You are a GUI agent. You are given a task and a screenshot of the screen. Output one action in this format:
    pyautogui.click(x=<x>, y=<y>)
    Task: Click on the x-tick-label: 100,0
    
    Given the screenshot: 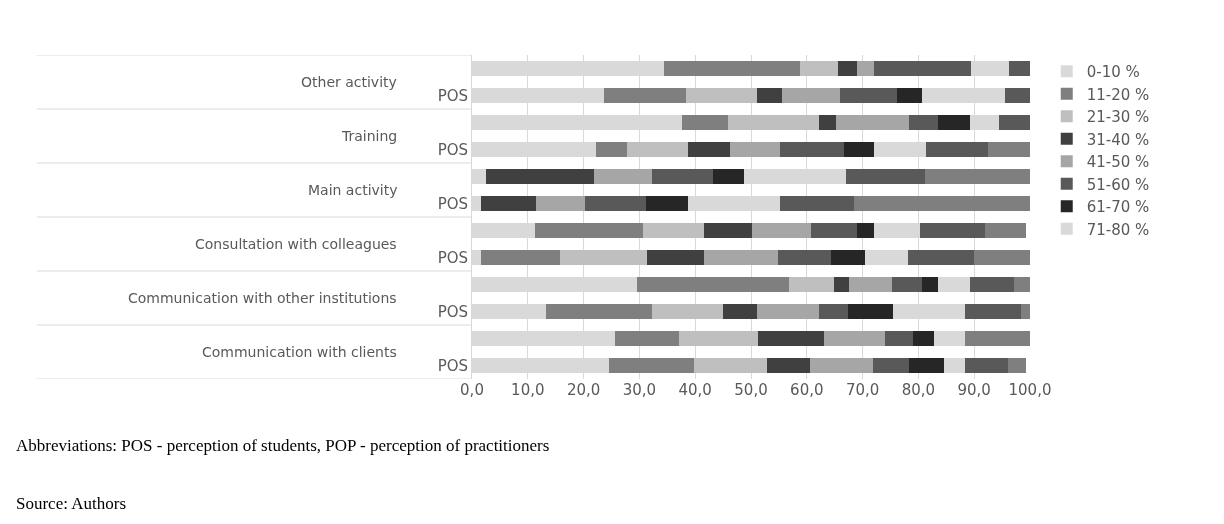 What is the action you would take?
    pyautogui.click(x=1030, y=390)
    